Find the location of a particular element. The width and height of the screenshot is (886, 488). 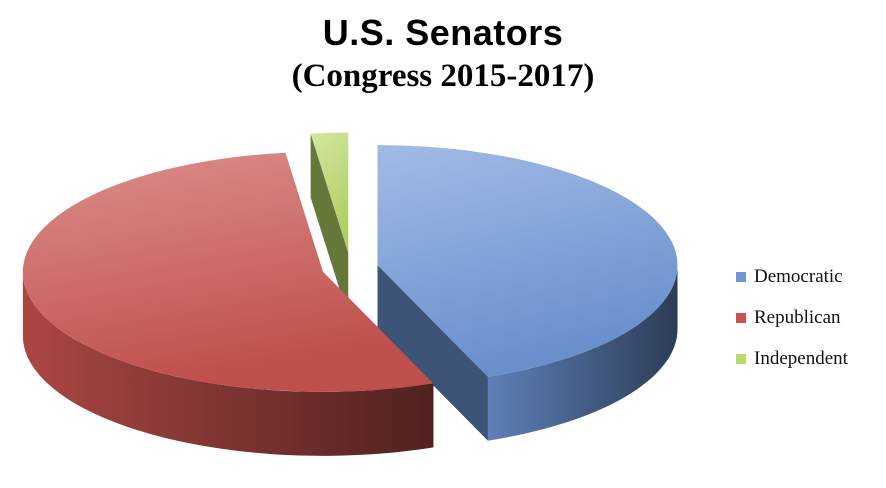

slice-side-independent is located at coordinates (329, 225).